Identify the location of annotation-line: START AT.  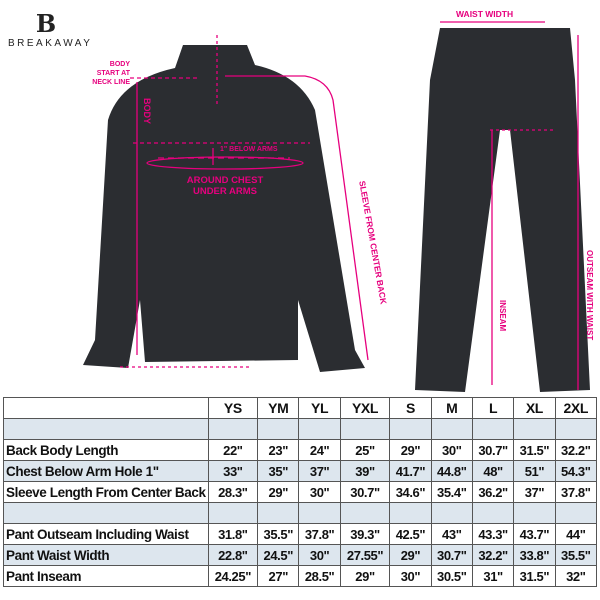
(113, 73).